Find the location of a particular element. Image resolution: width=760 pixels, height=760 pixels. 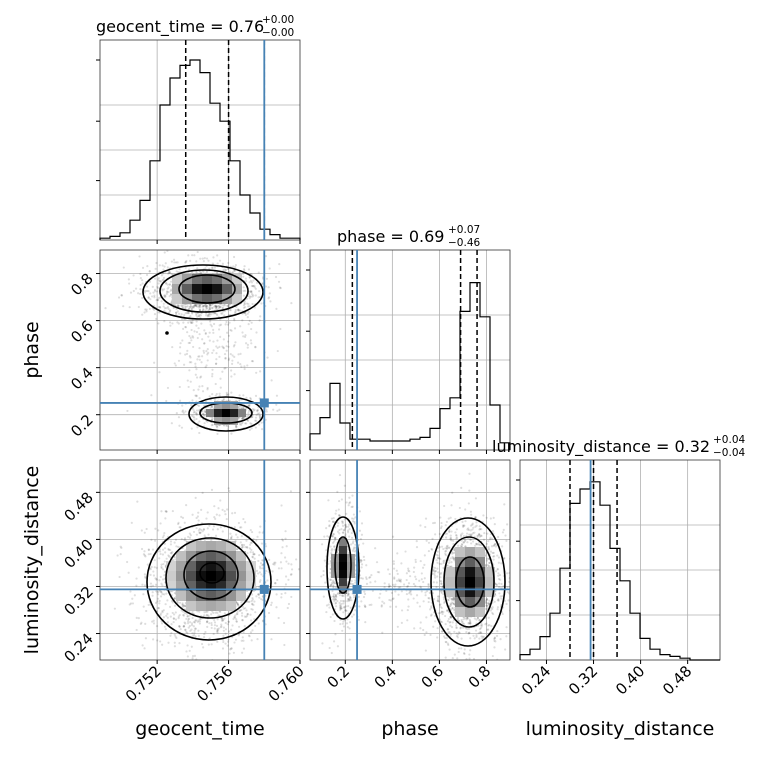

density-p20 is located at coordinates (211, 576).